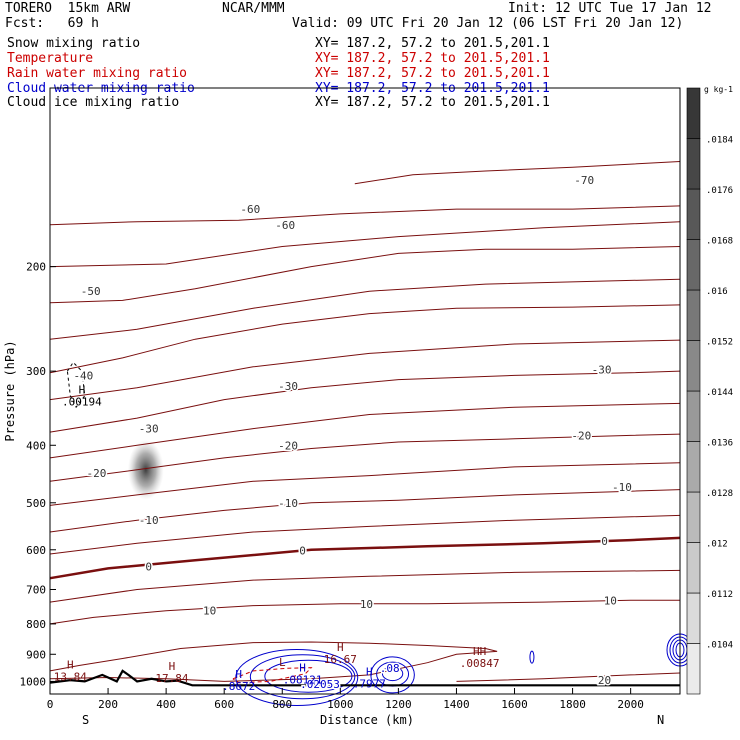 The width and height of the screenshot is (740, 740). Describe the element at coordinates (52, 23) in the screenshot. I see `forecast-hour: Fcst: 69 h` at that location.